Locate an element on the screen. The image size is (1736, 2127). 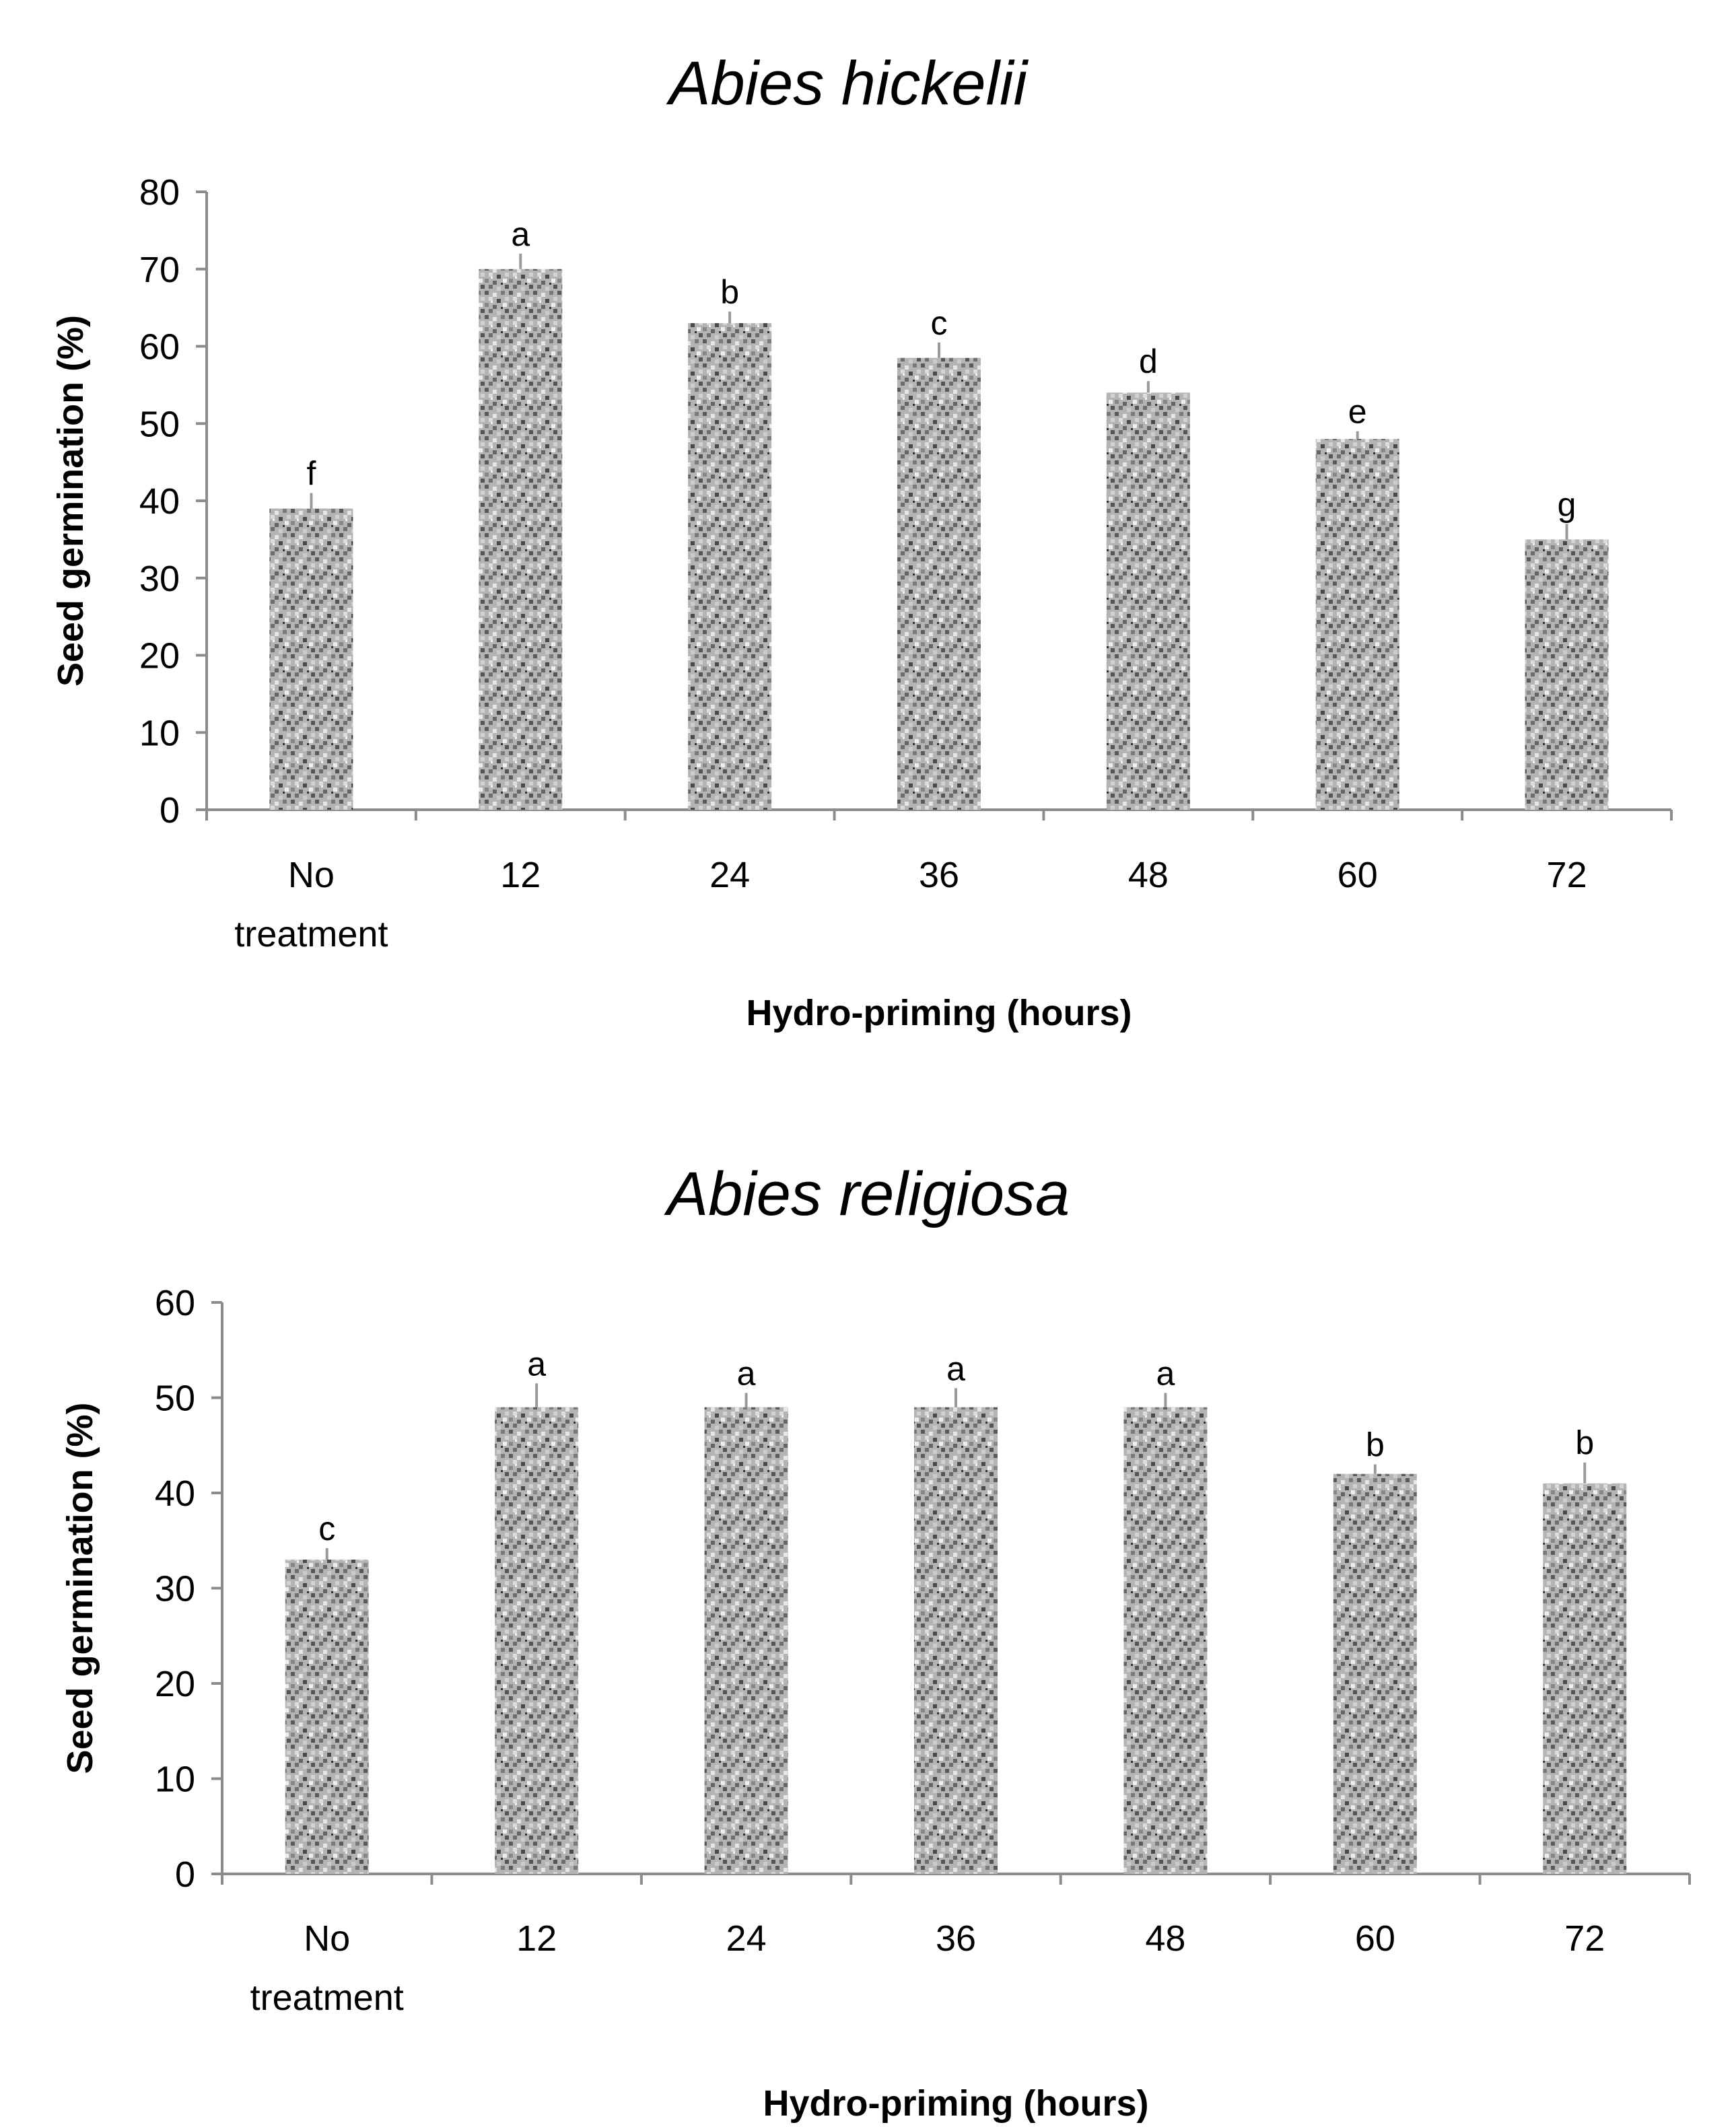
significance-label: f is located at coordinates (311, 474).